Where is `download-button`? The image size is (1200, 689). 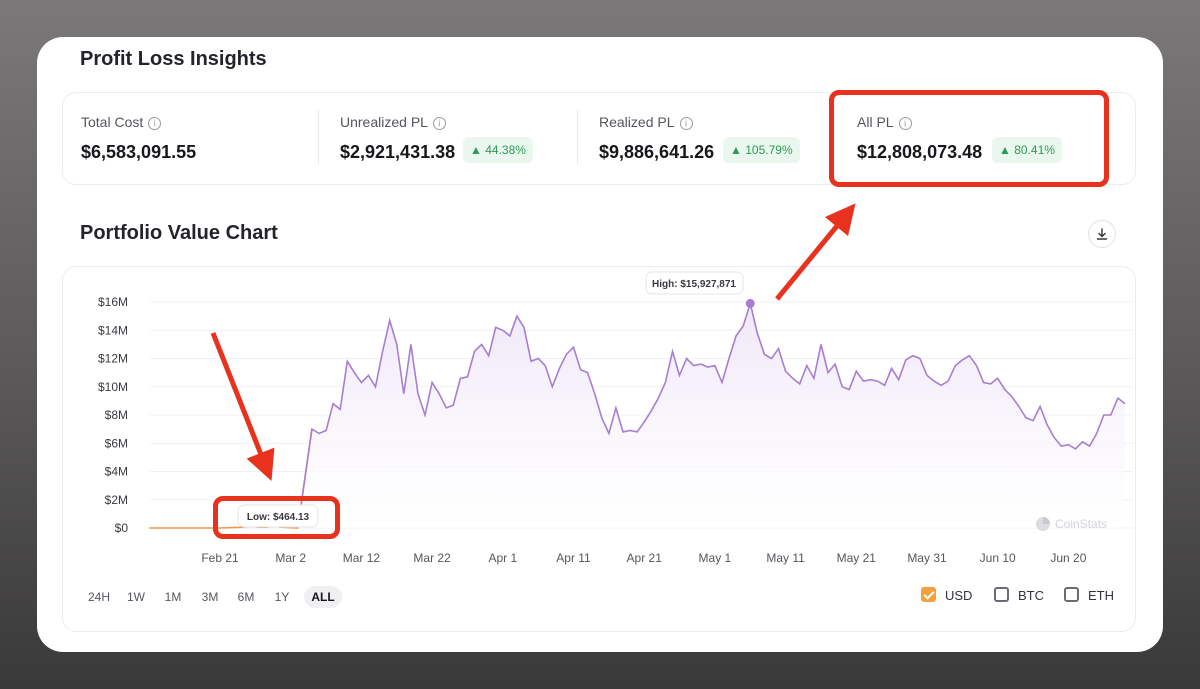
download-button is located at coordinates (1102, 234).